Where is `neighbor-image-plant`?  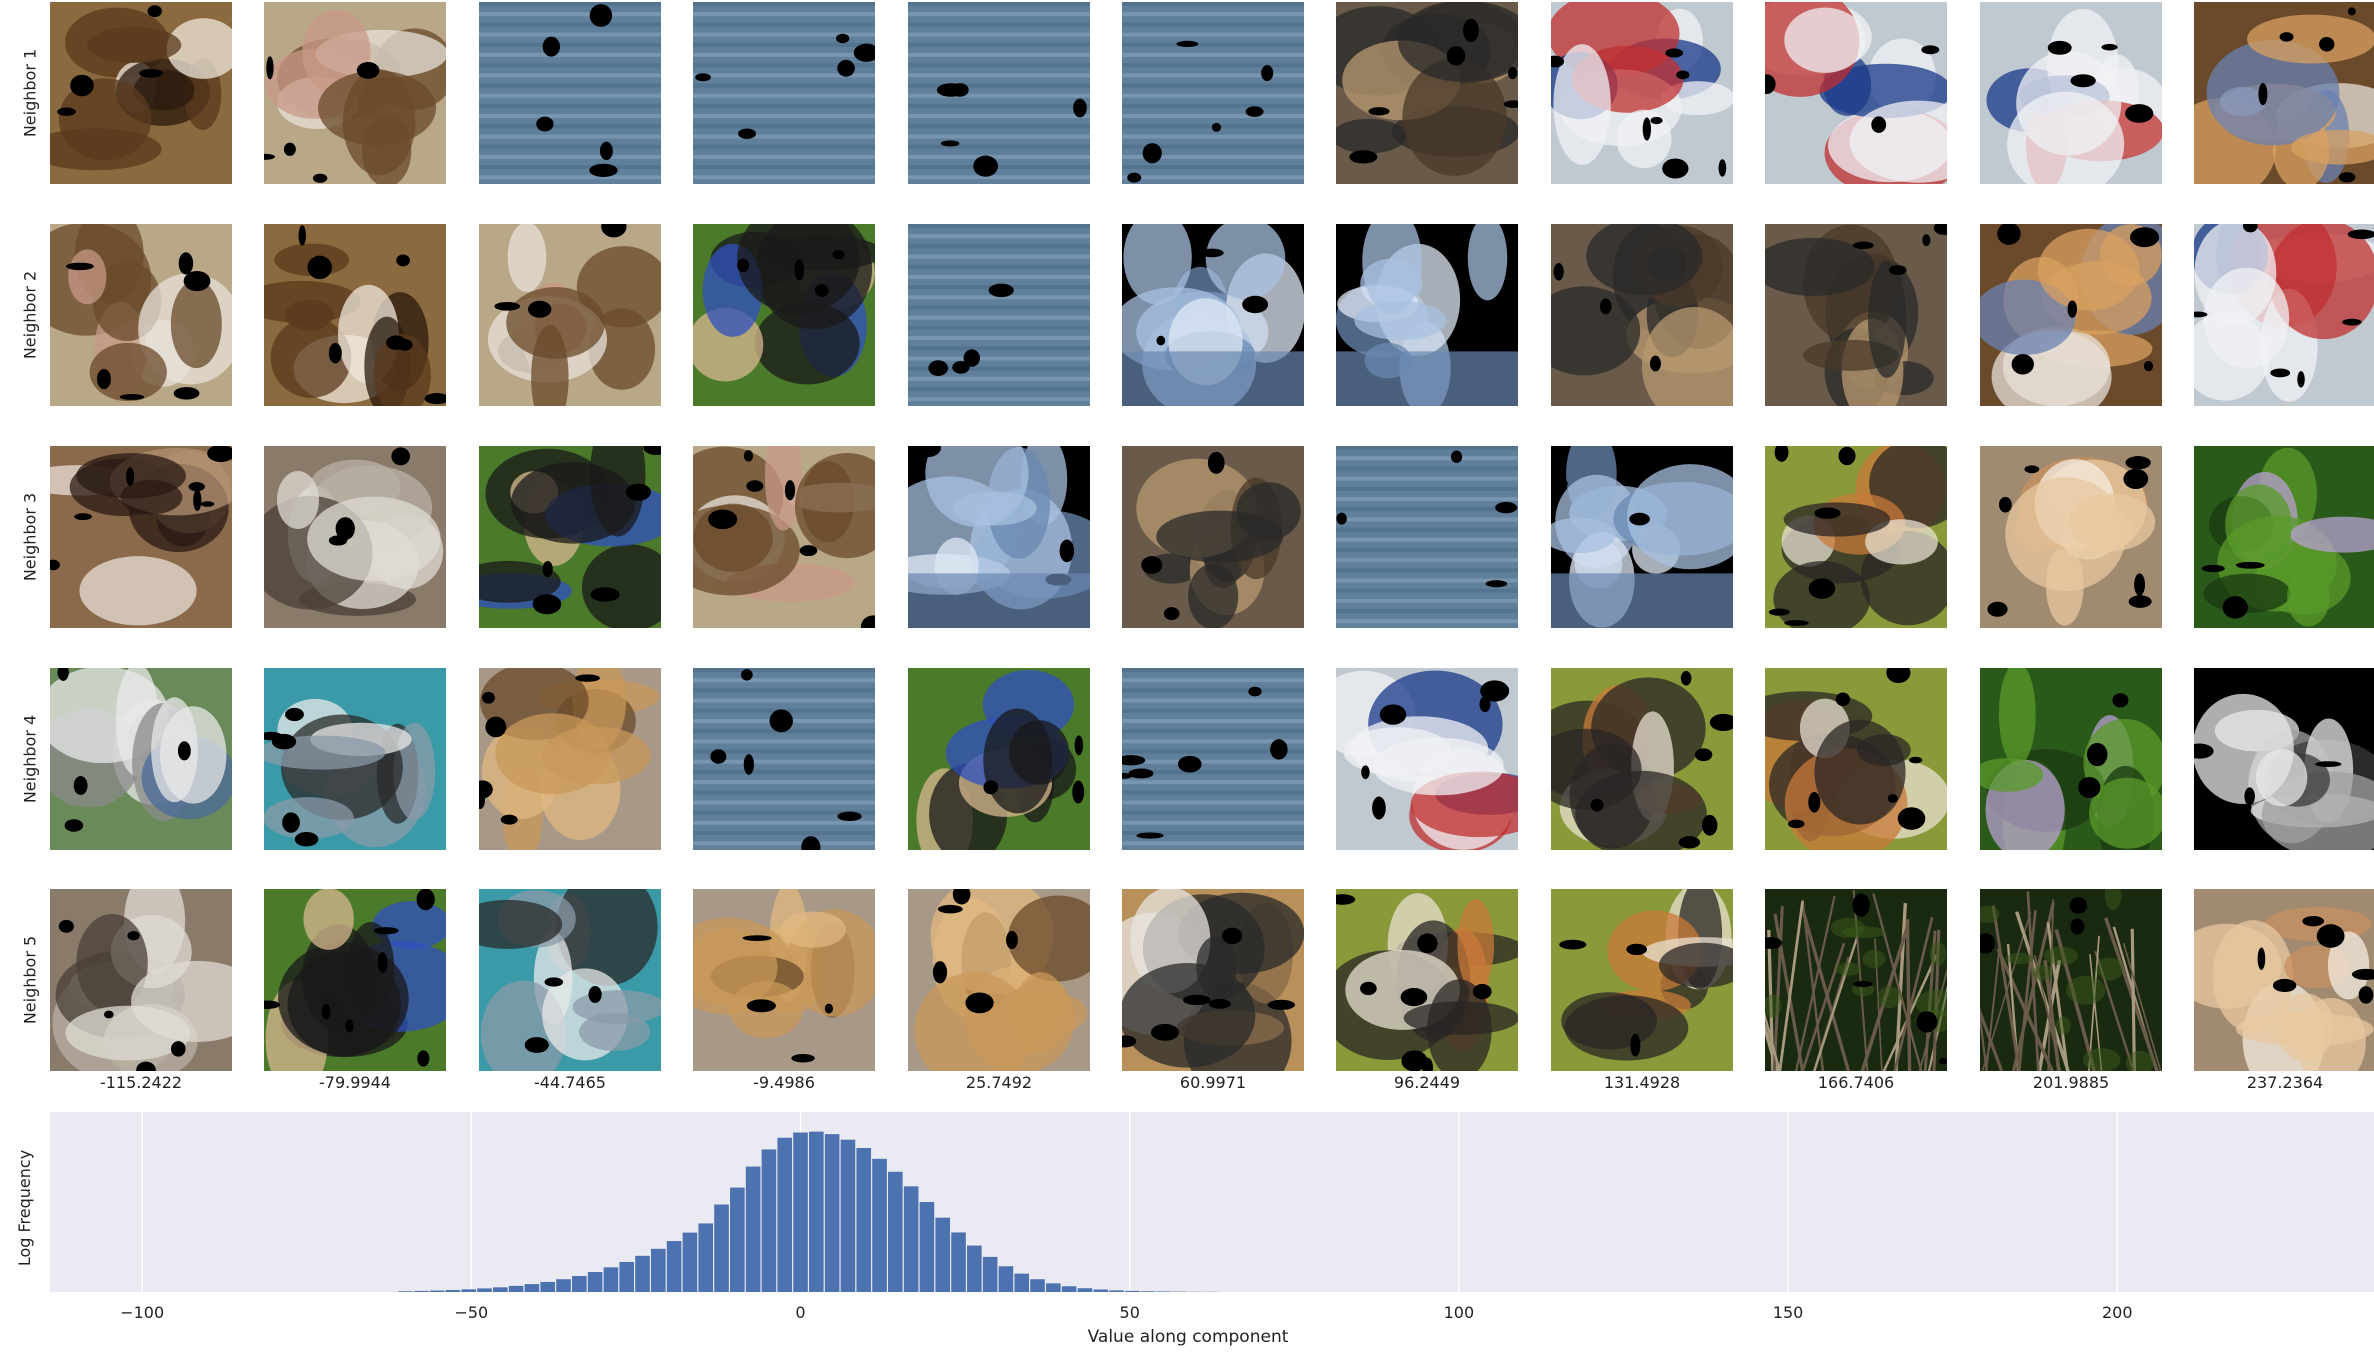 neighbor-image-plant is located at coordinates (2071, 759).